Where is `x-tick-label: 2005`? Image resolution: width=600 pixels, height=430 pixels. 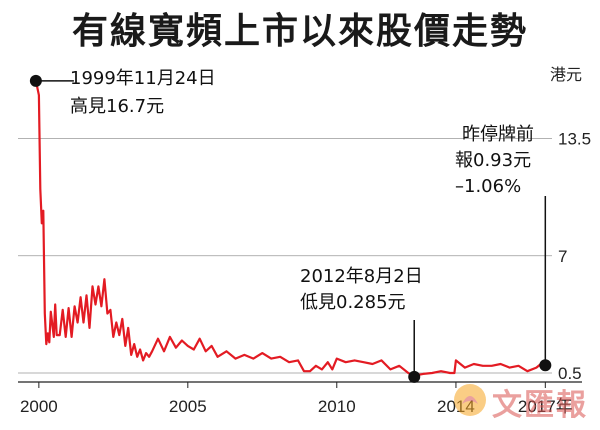 x-tick-label: 2005 is located at coordinates (188, 406).